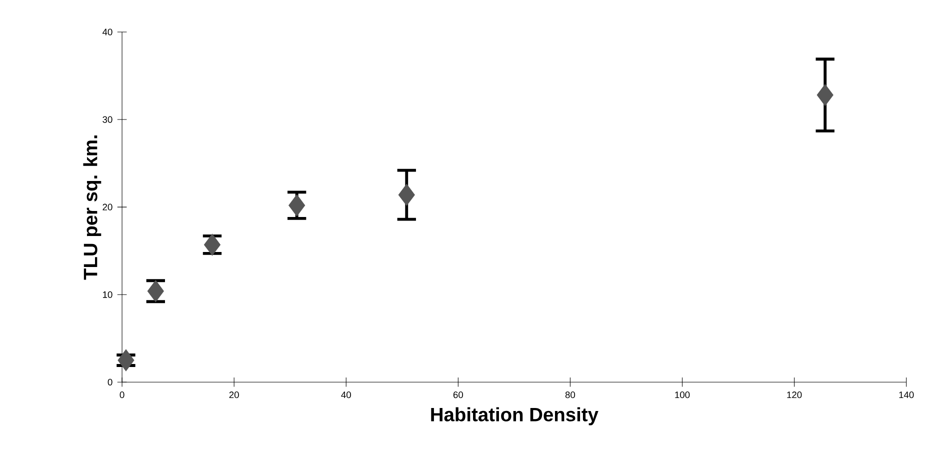 The height and width of the screenshot is (472, 931). Describe the element at coordinates (570, 394) in the screenshot. I see `x-tick-label: 80` at that location.